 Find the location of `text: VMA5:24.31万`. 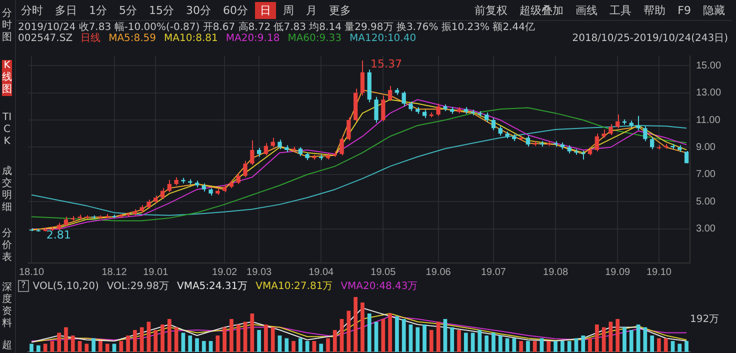

text: VMA5:24.31万 is located at coordinates (212, 286).